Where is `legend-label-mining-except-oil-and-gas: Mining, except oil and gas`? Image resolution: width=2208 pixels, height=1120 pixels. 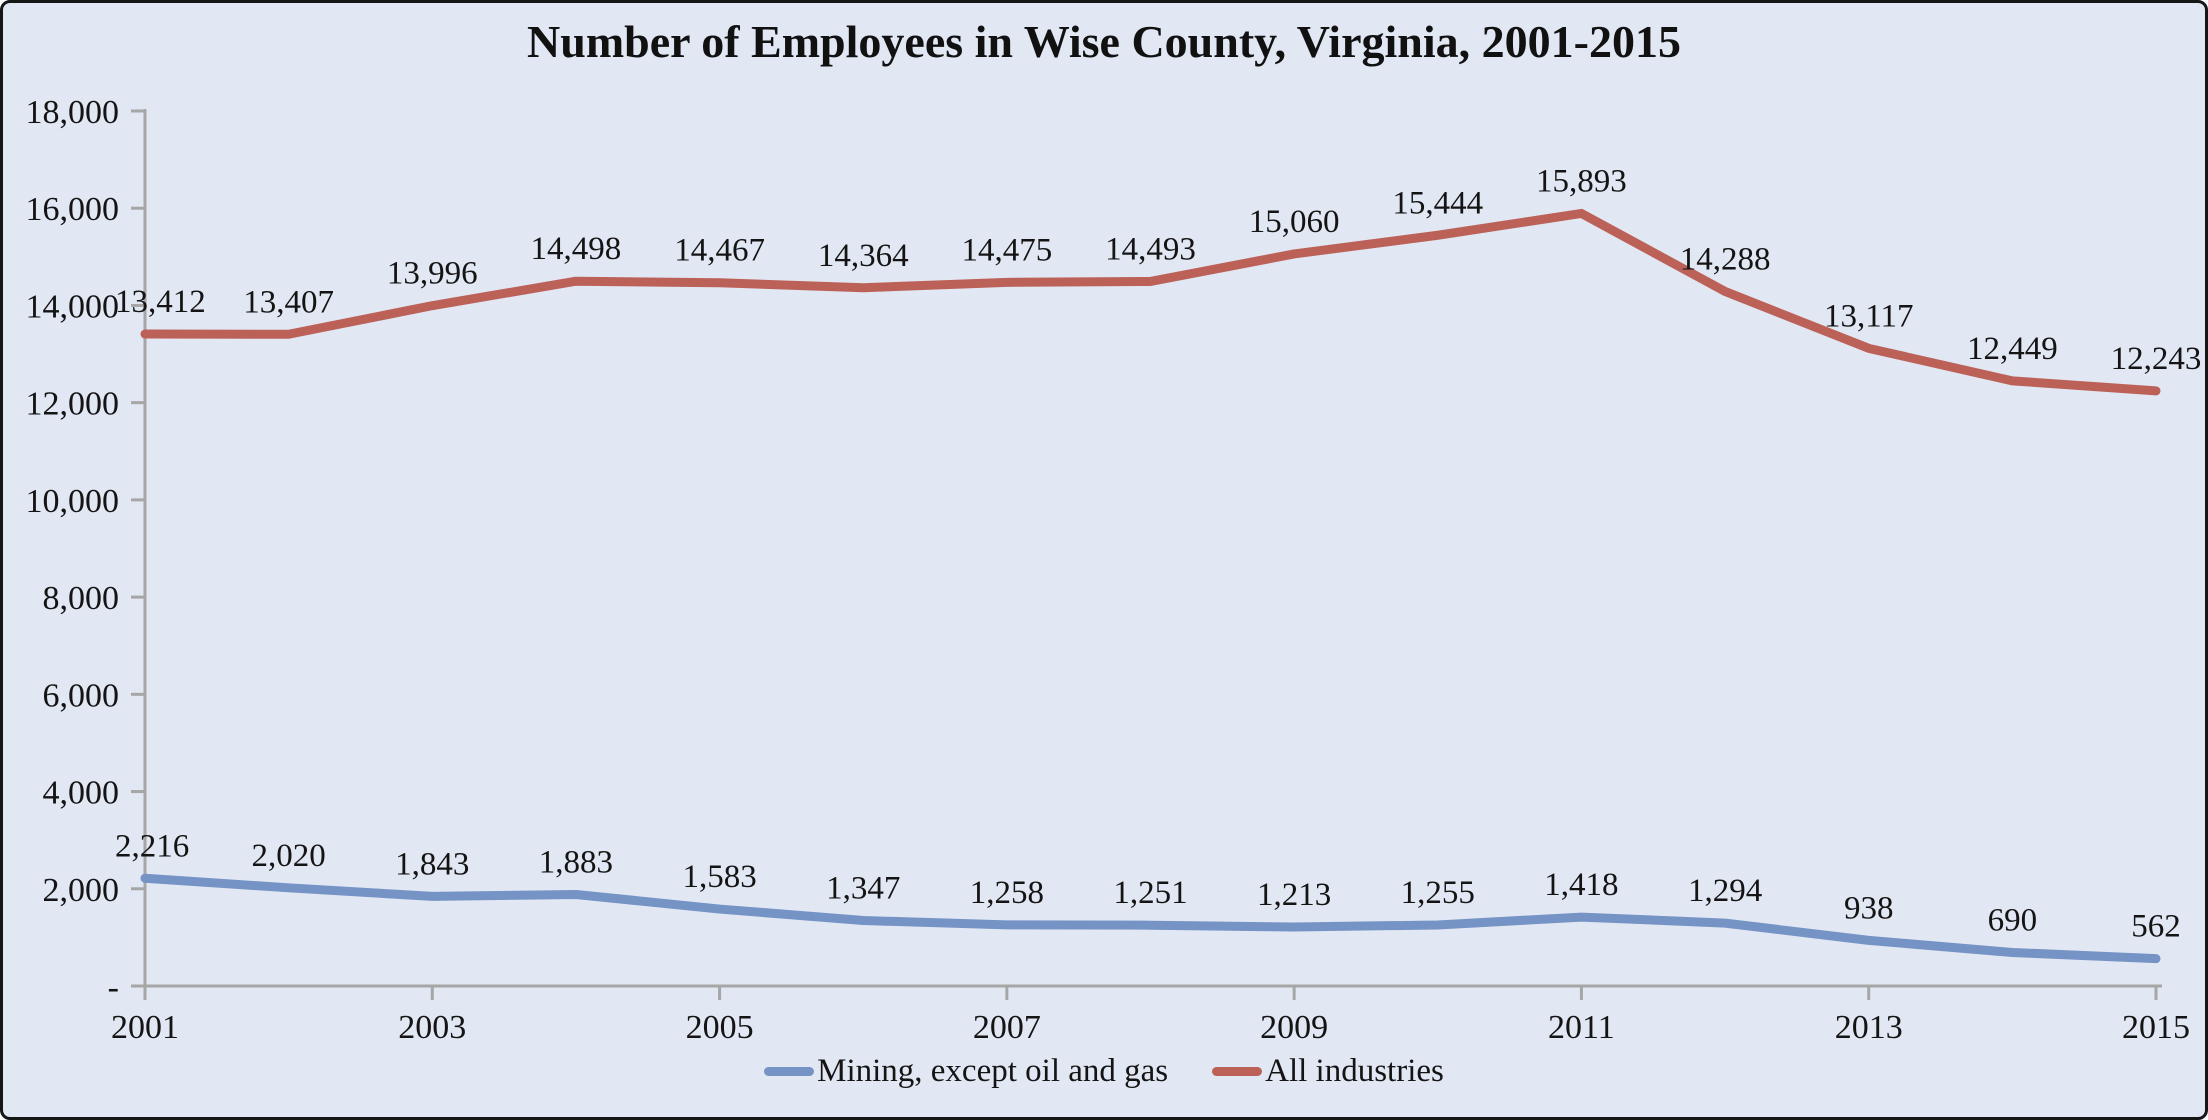 legend-label-mining-except-oil-and-gas: Mining, except oil and gas is located at coordinates (993, 1071).